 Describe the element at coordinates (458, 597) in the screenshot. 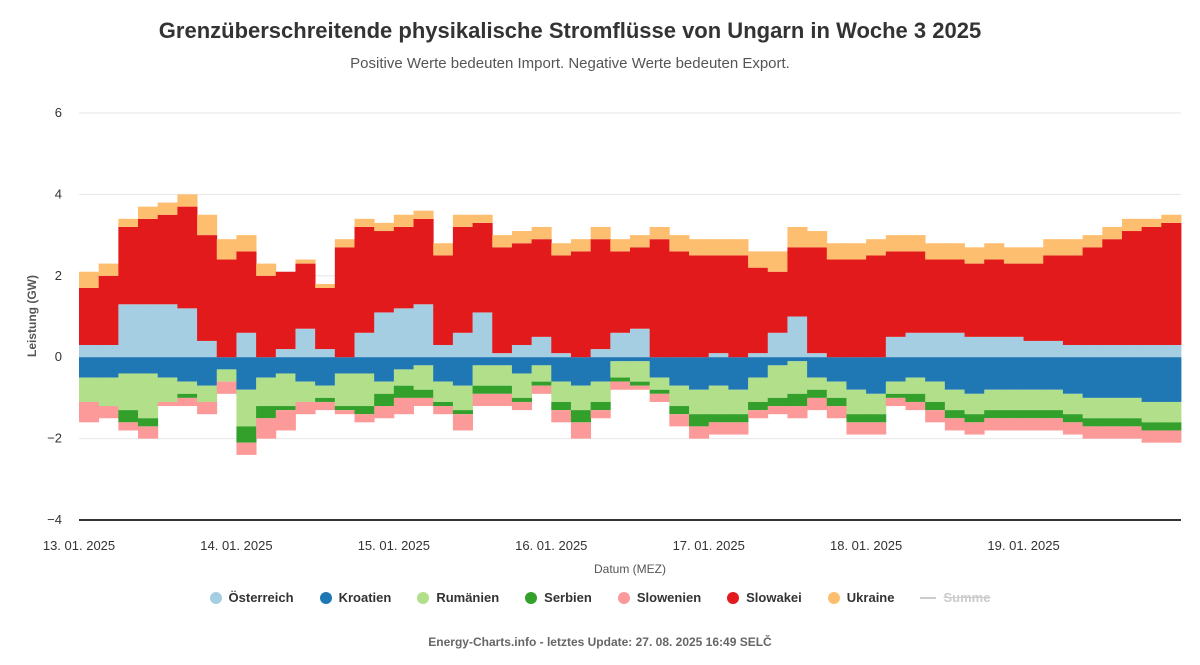

I see `legend-item: Rumänien` at that location.